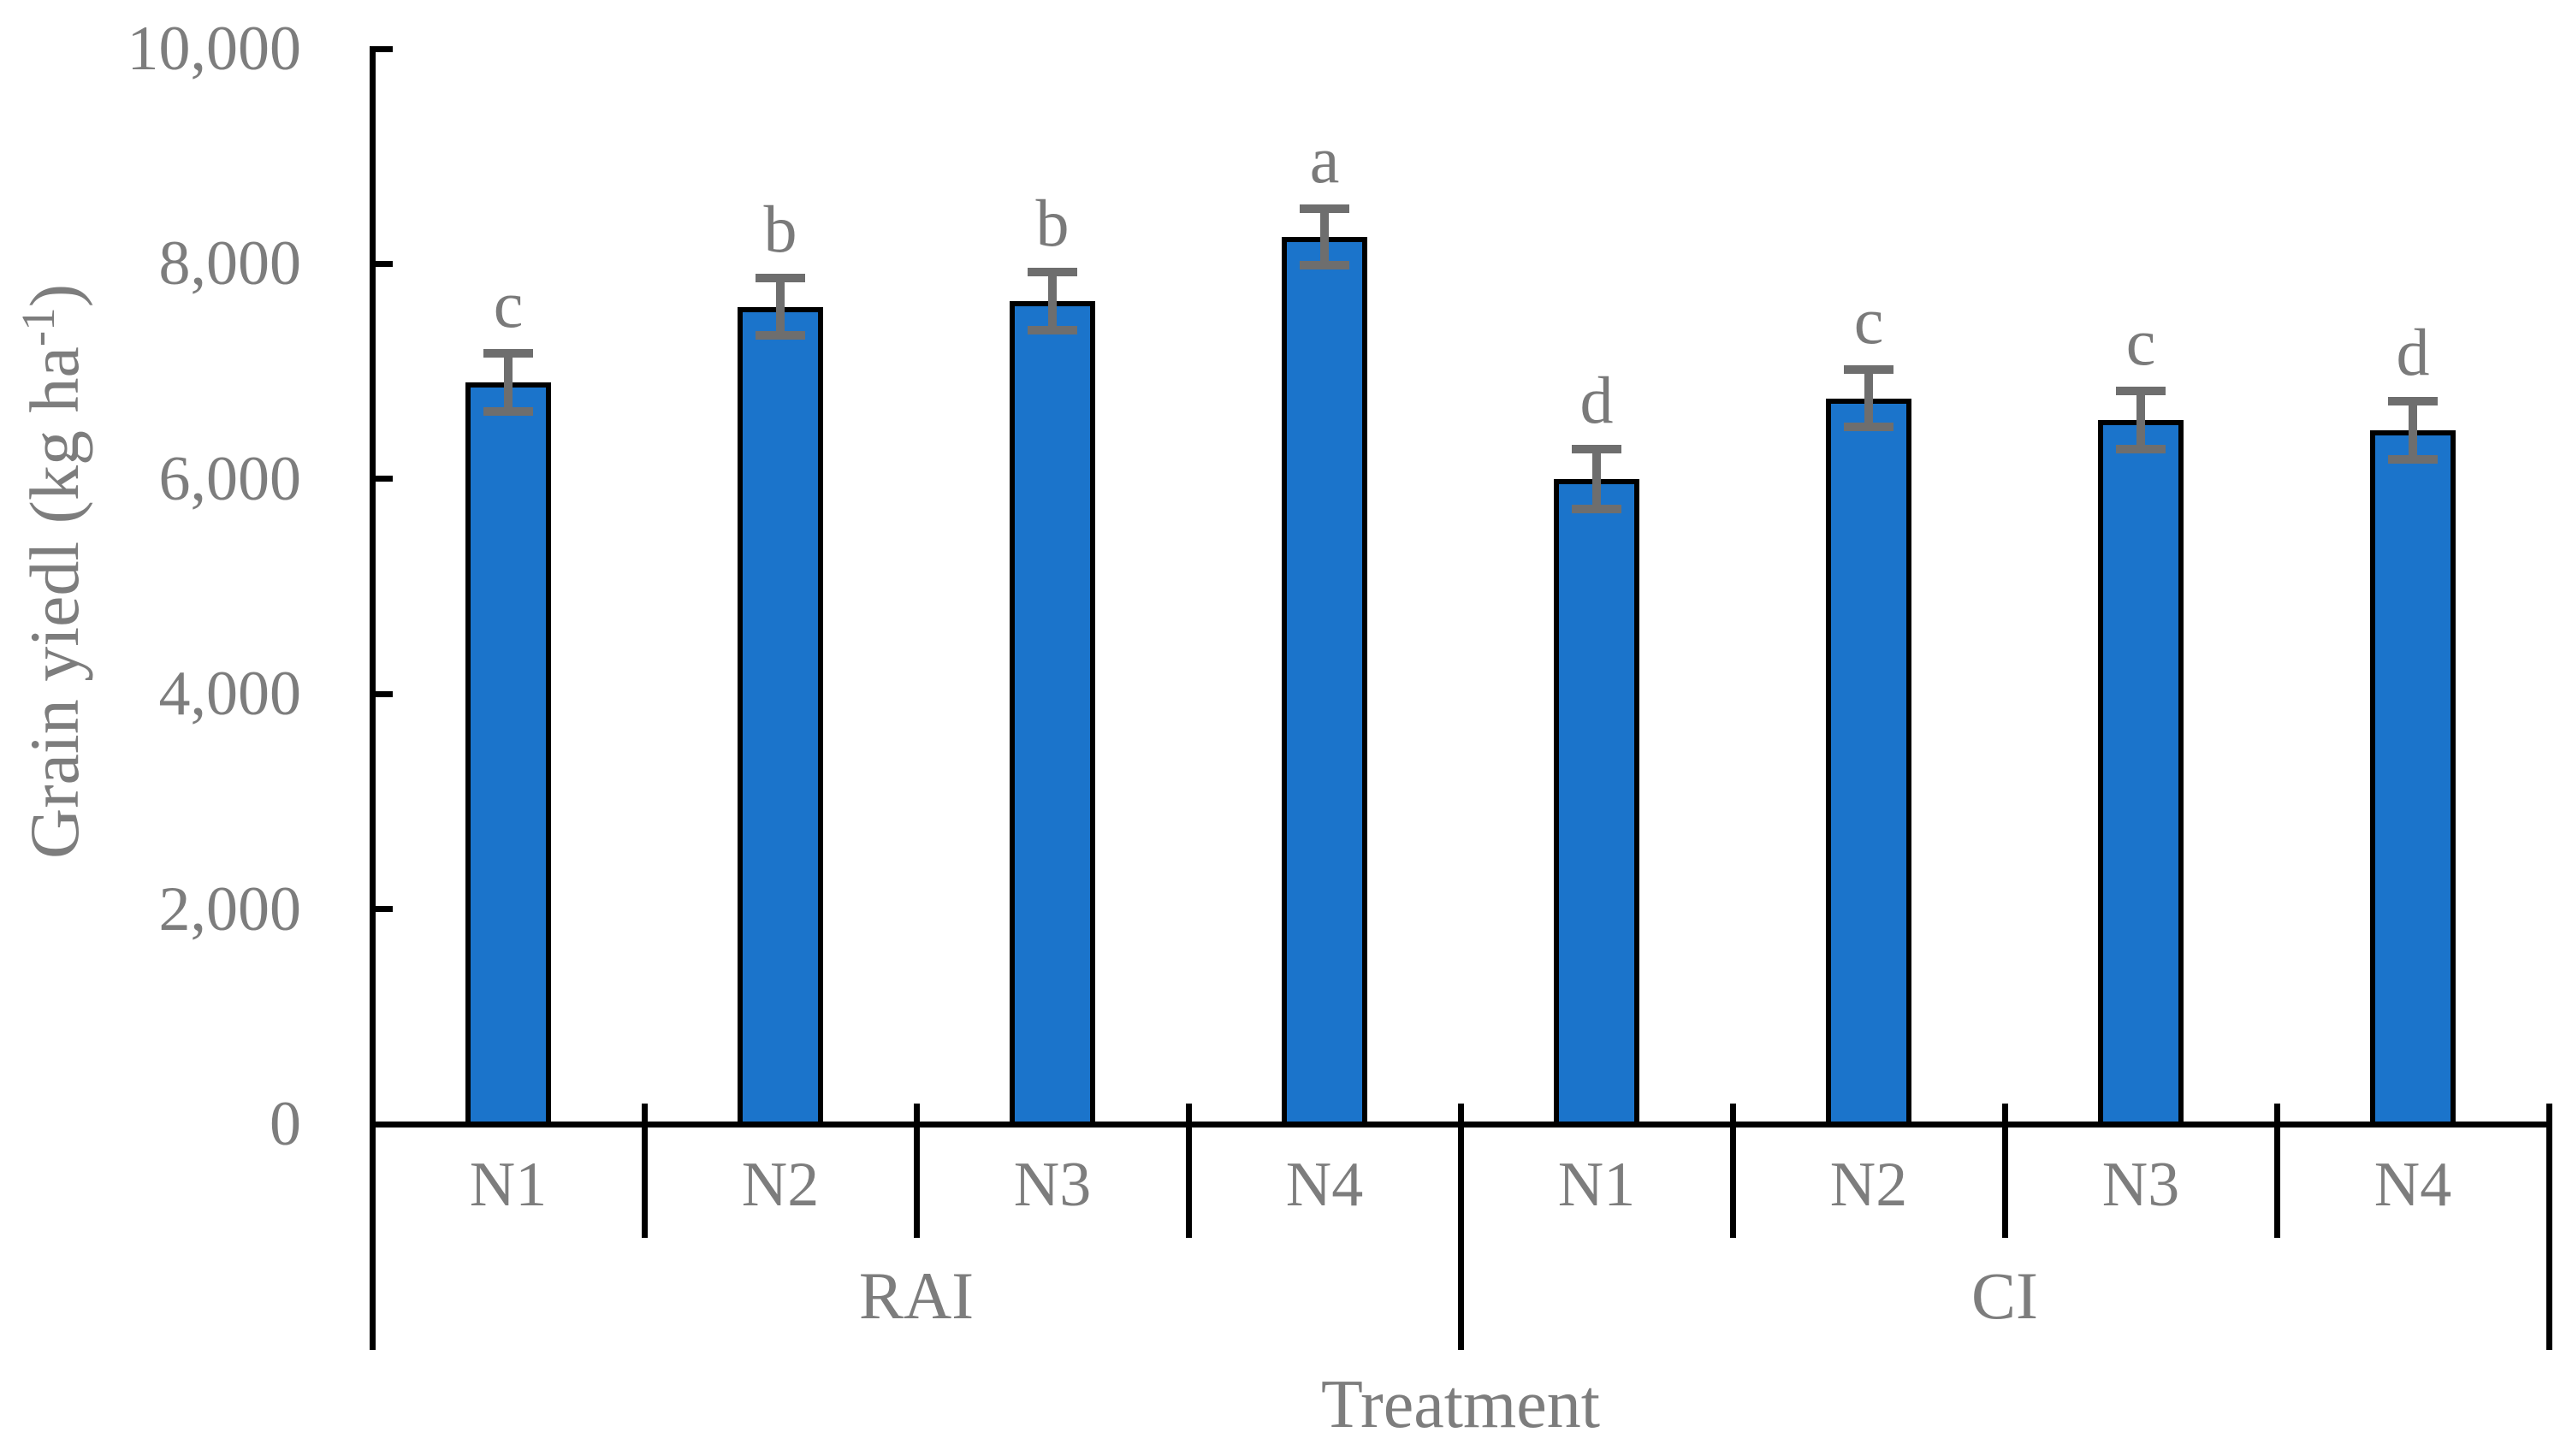 This screenshot has width=2572, height=1456. Describe the element at coordinates (373, 587) in the screenshot. I see `y-axis-line` at that location.